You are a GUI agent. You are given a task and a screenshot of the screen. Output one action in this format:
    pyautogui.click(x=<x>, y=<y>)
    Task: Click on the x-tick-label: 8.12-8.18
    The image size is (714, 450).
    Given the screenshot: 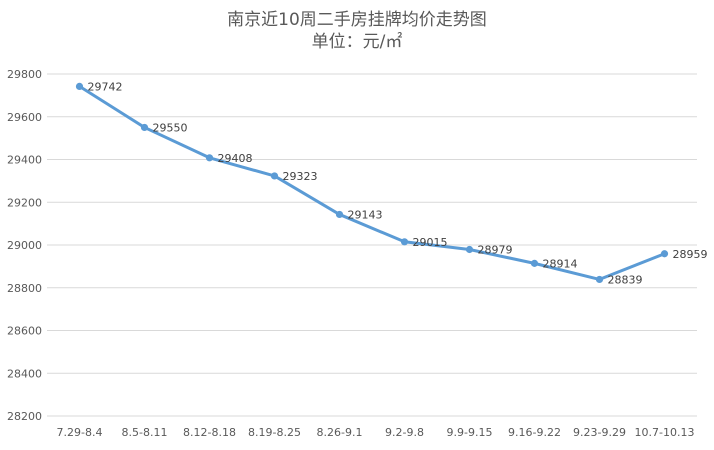 What is the action you would take?
    pyautogui.click(x=209, y=432)
    